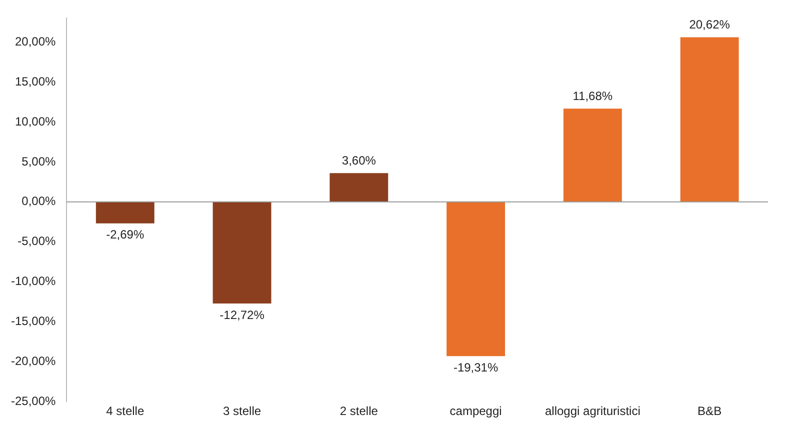 This screenshot has height=430, width=786. I want to click on x-tick-label: alloggi agrituristici, so click(592, 411).